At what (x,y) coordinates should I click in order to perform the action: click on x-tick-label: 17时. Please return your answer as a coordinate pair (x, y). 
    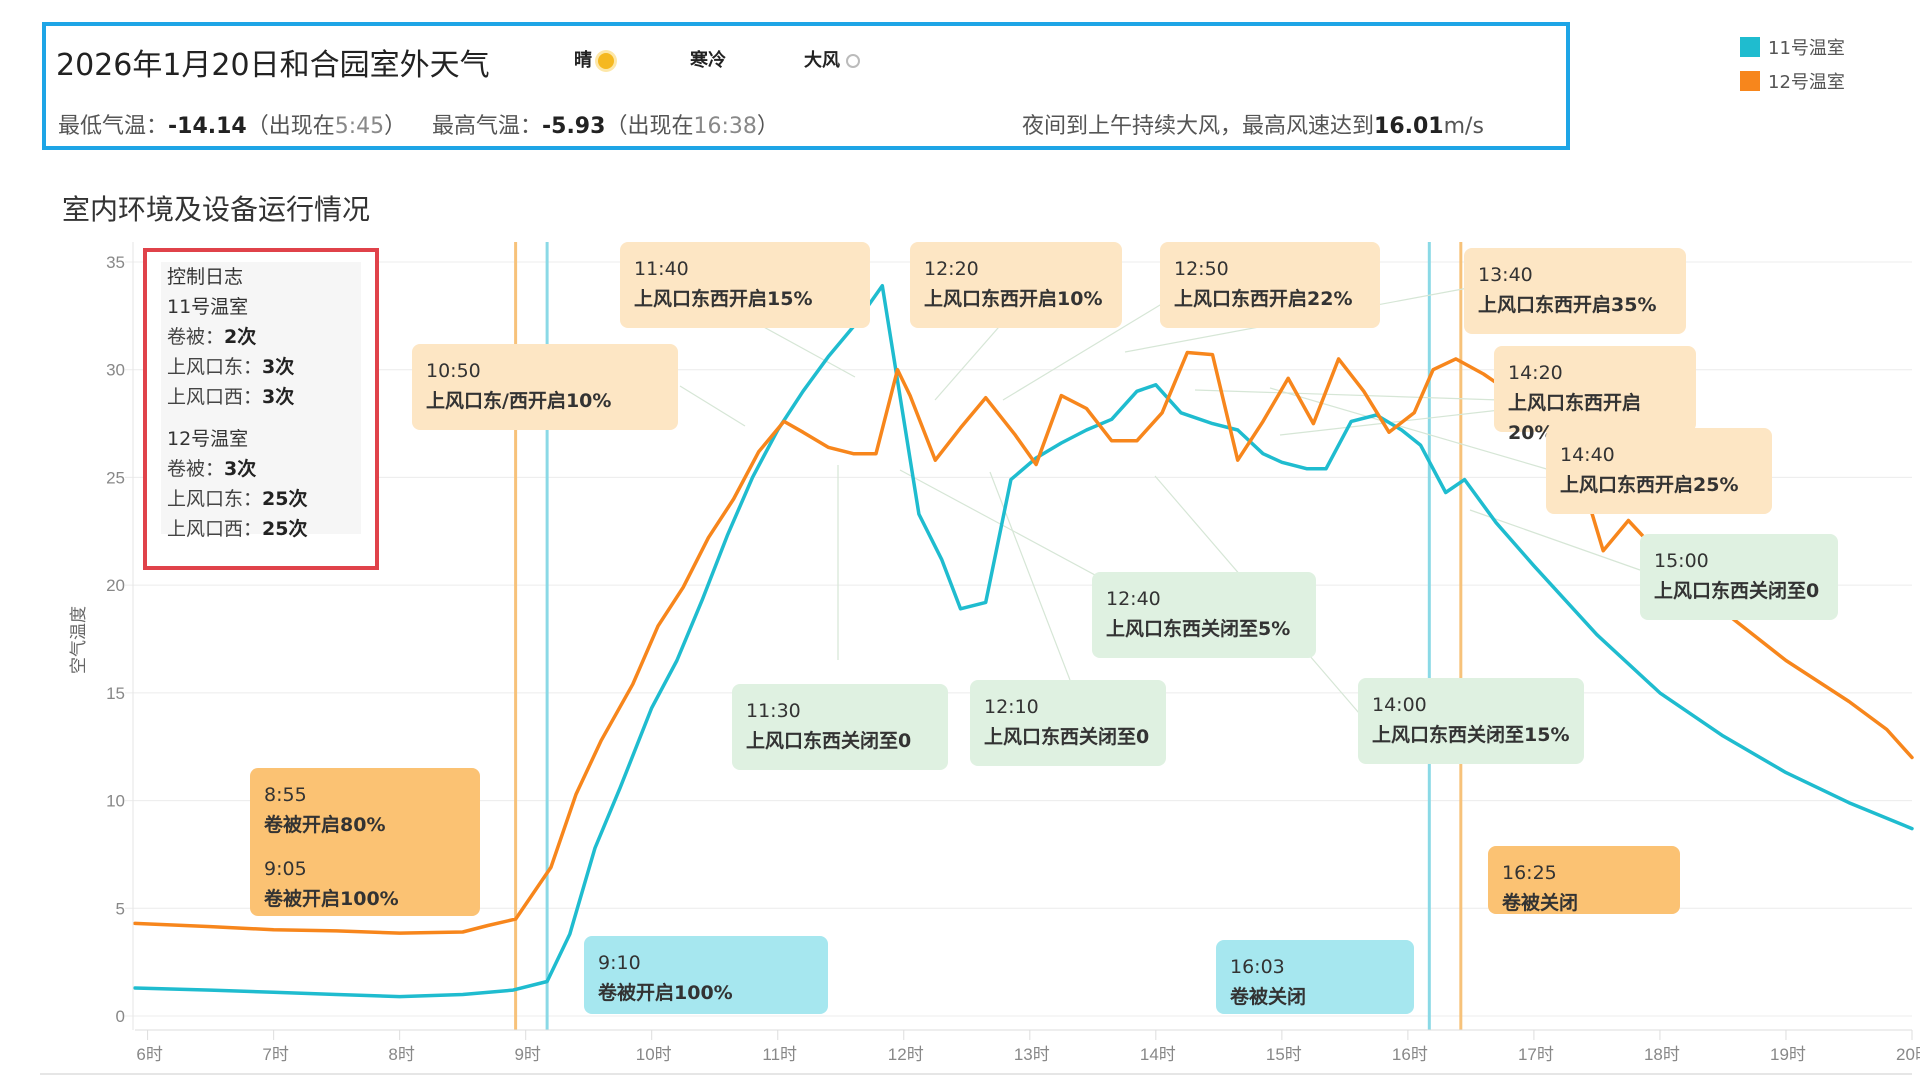
    Looking at the image, I should click on (1536, 1054).